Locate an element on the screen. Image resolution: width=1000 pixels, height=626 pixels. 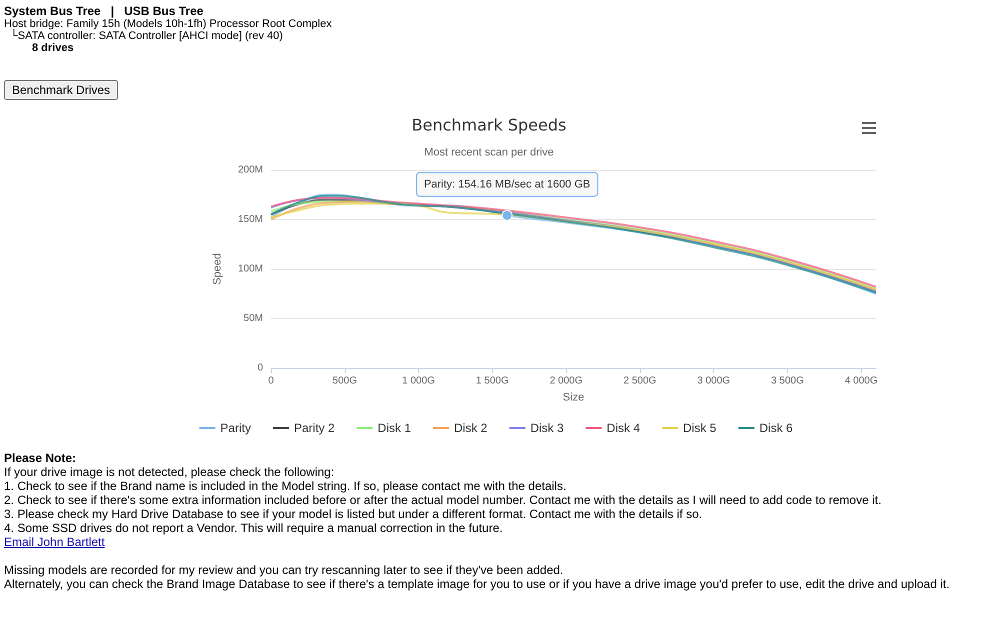
text: Alternately, you can check the Brand Image Database to see if there's a template image for you to use or if you have a drive image you'd prefer to use, edit the drive and upload it. is located at coordinates (477, 584).